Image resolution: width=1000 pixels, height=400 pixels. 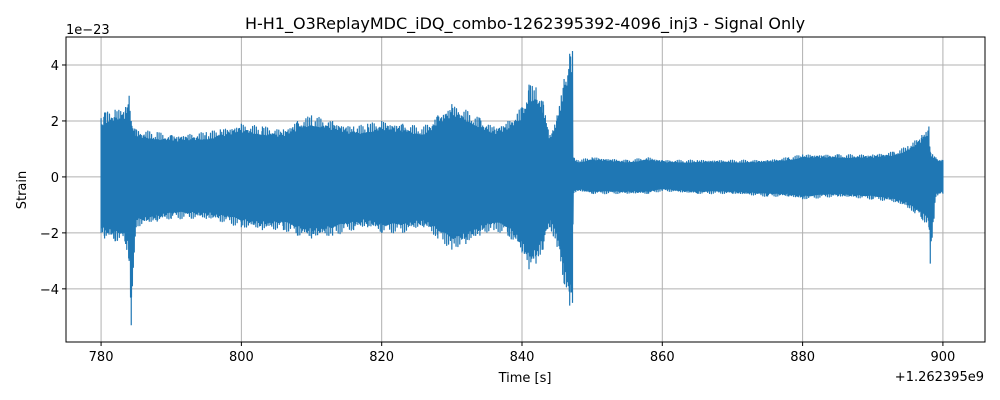 What do you see at coordinates (525, 378) in the screenshot?
I see `x-axis-label: Time [s]` at bounding box center [525, 378].